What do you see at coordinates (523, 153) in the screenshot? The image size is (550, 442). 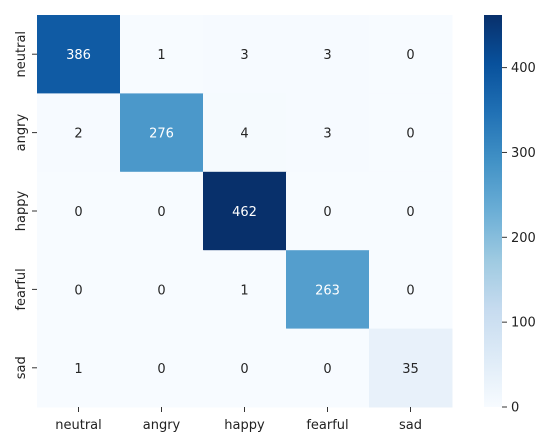 I see `colorbar-tick-label: 300` at bounding box center [523, 153].